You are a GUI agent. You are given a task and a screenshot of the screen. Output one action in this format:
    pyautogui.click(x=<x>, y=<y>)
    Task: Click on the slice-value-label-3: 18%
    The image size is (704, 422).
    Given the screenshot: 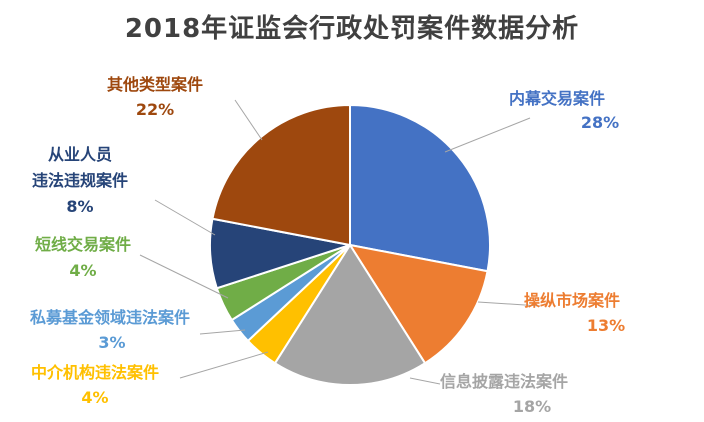 What is the action you would take?
    pyautogui.click(x=532, y=406)
    